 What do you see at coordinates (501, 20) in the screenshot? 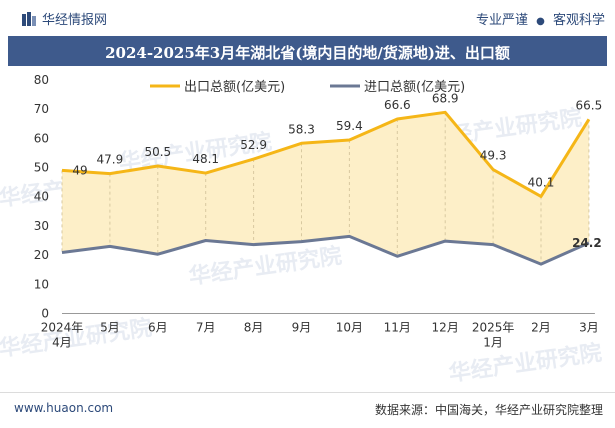
I see `tagline-left: 专业严谨` at bounding box center [501, 20].